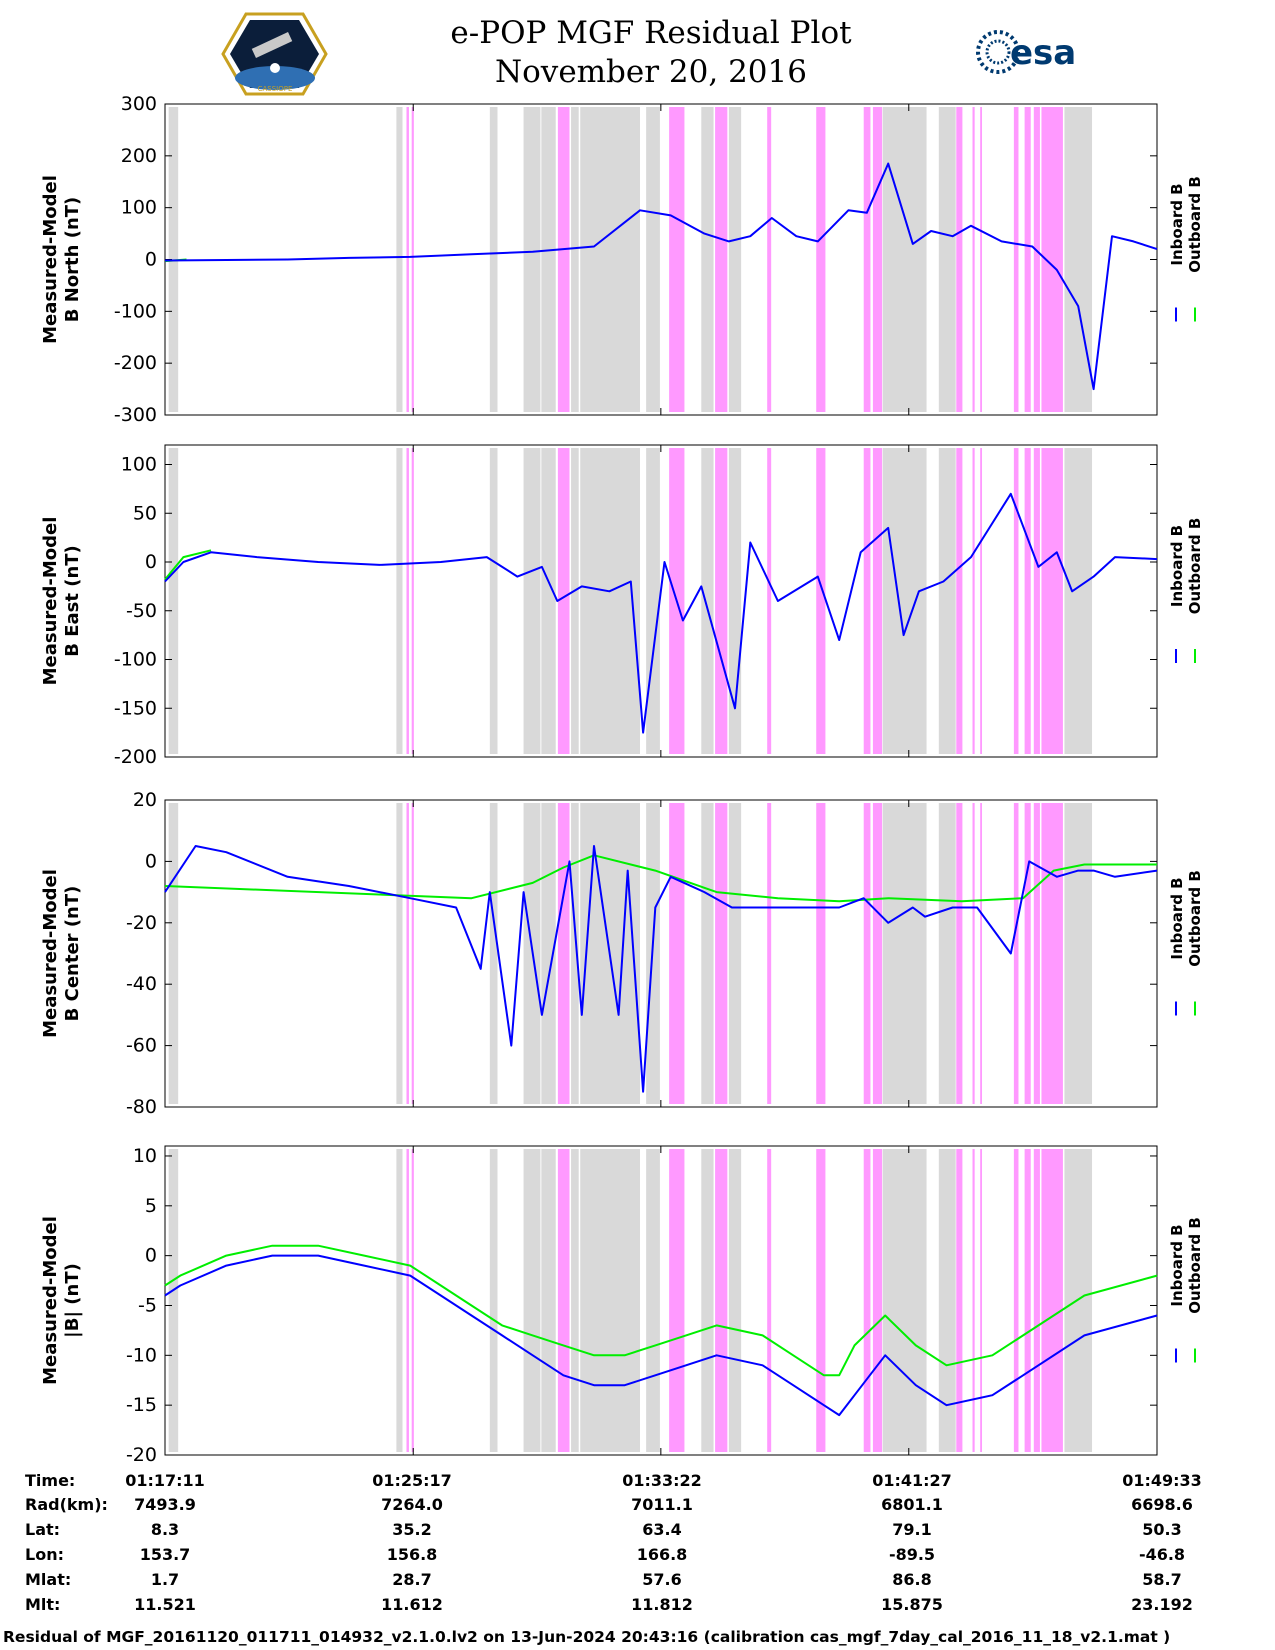 This screenshot has height=1650, width=1275. What do you see at coordinates (135, 363) in the screenshot?
I see `y-tick-label: -200` at bounding box center [135, 363].